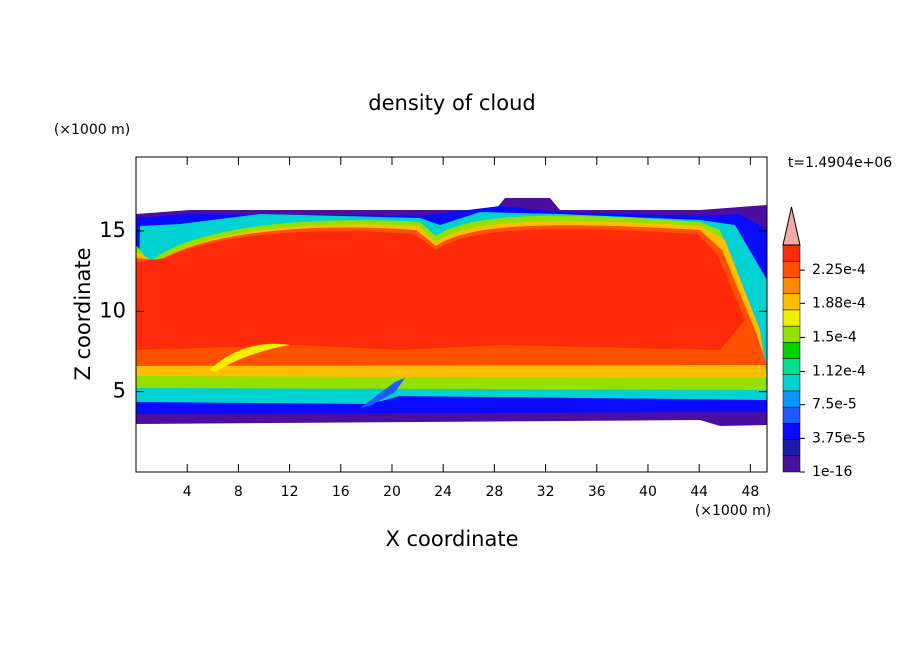  What do you see at coordinates (341, 492) in the screenshot?
I see `x-tick-label: 16` at bounding box center [341, 492].